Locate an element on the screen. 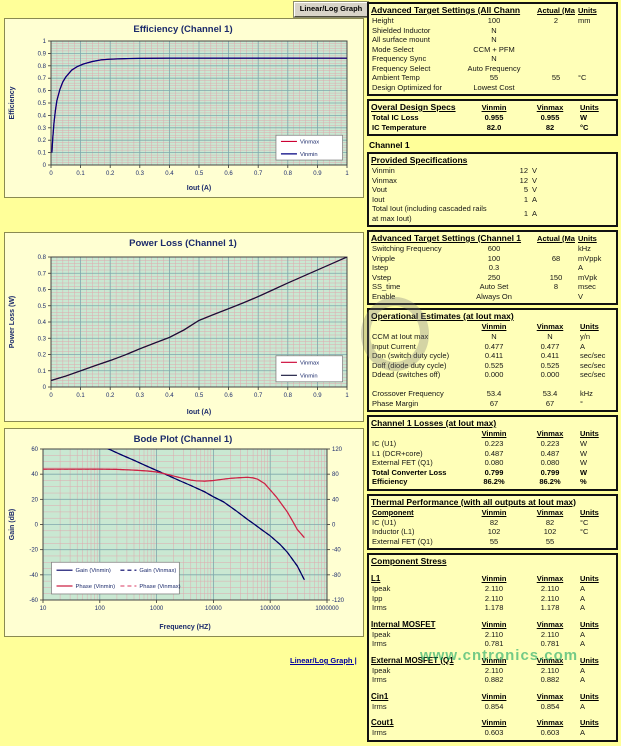  table-row: Vinmin 12 V is located at coordinates (492, 171).